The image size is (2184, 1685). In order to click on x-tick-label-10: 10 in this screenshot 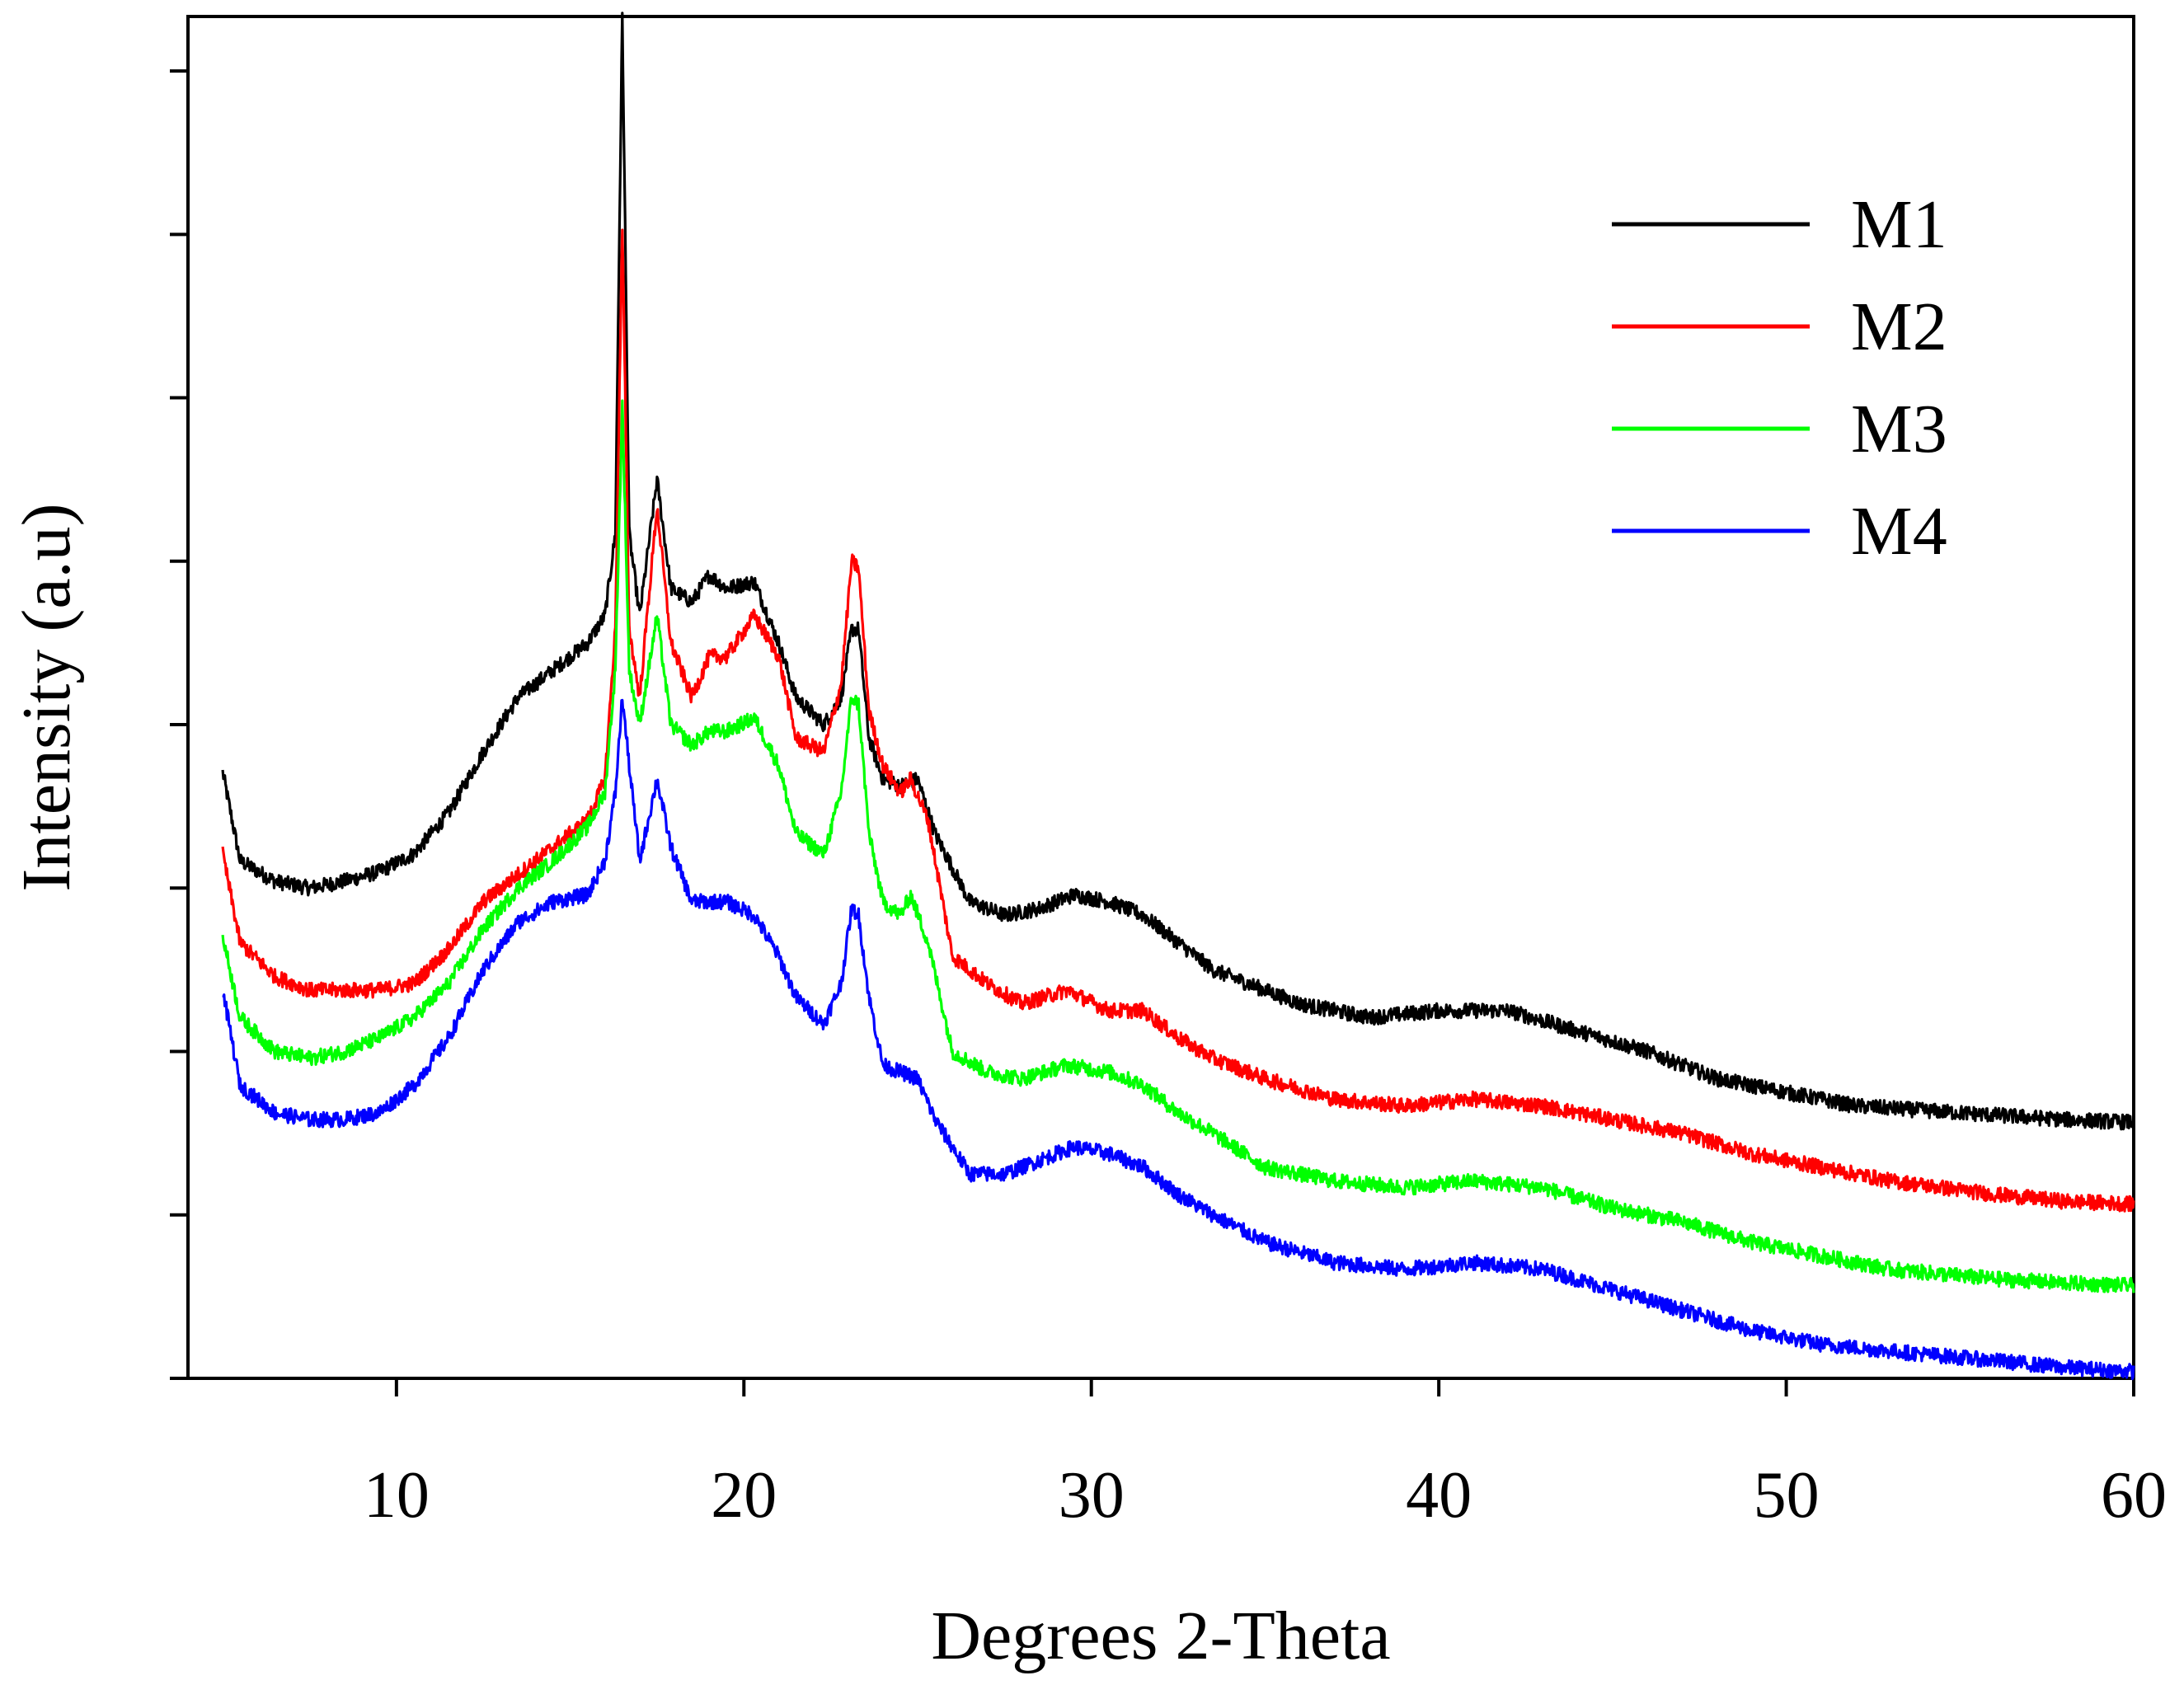, I will do `click(397, 1495)`.